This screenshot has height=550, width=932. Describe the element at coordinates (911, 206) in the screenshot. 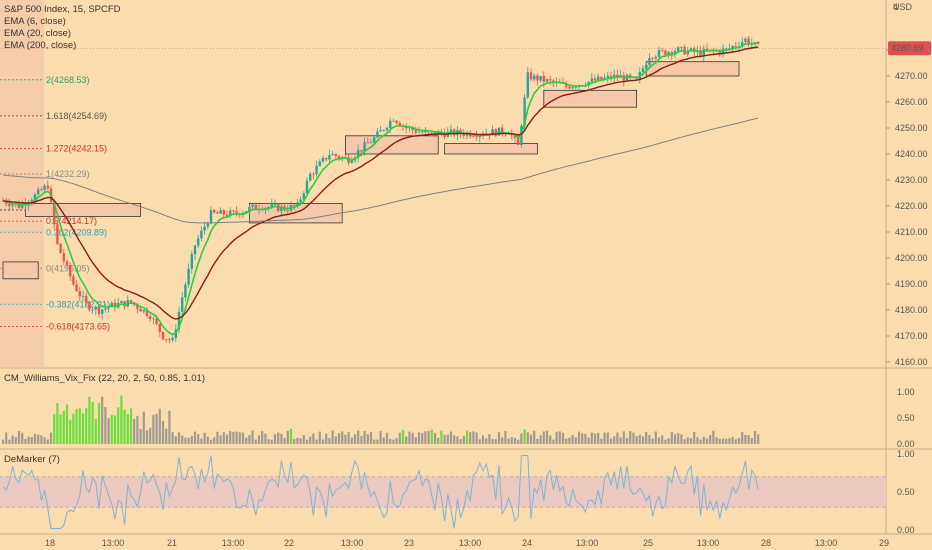

I see `y-tick-label: 4220.00` at that location.